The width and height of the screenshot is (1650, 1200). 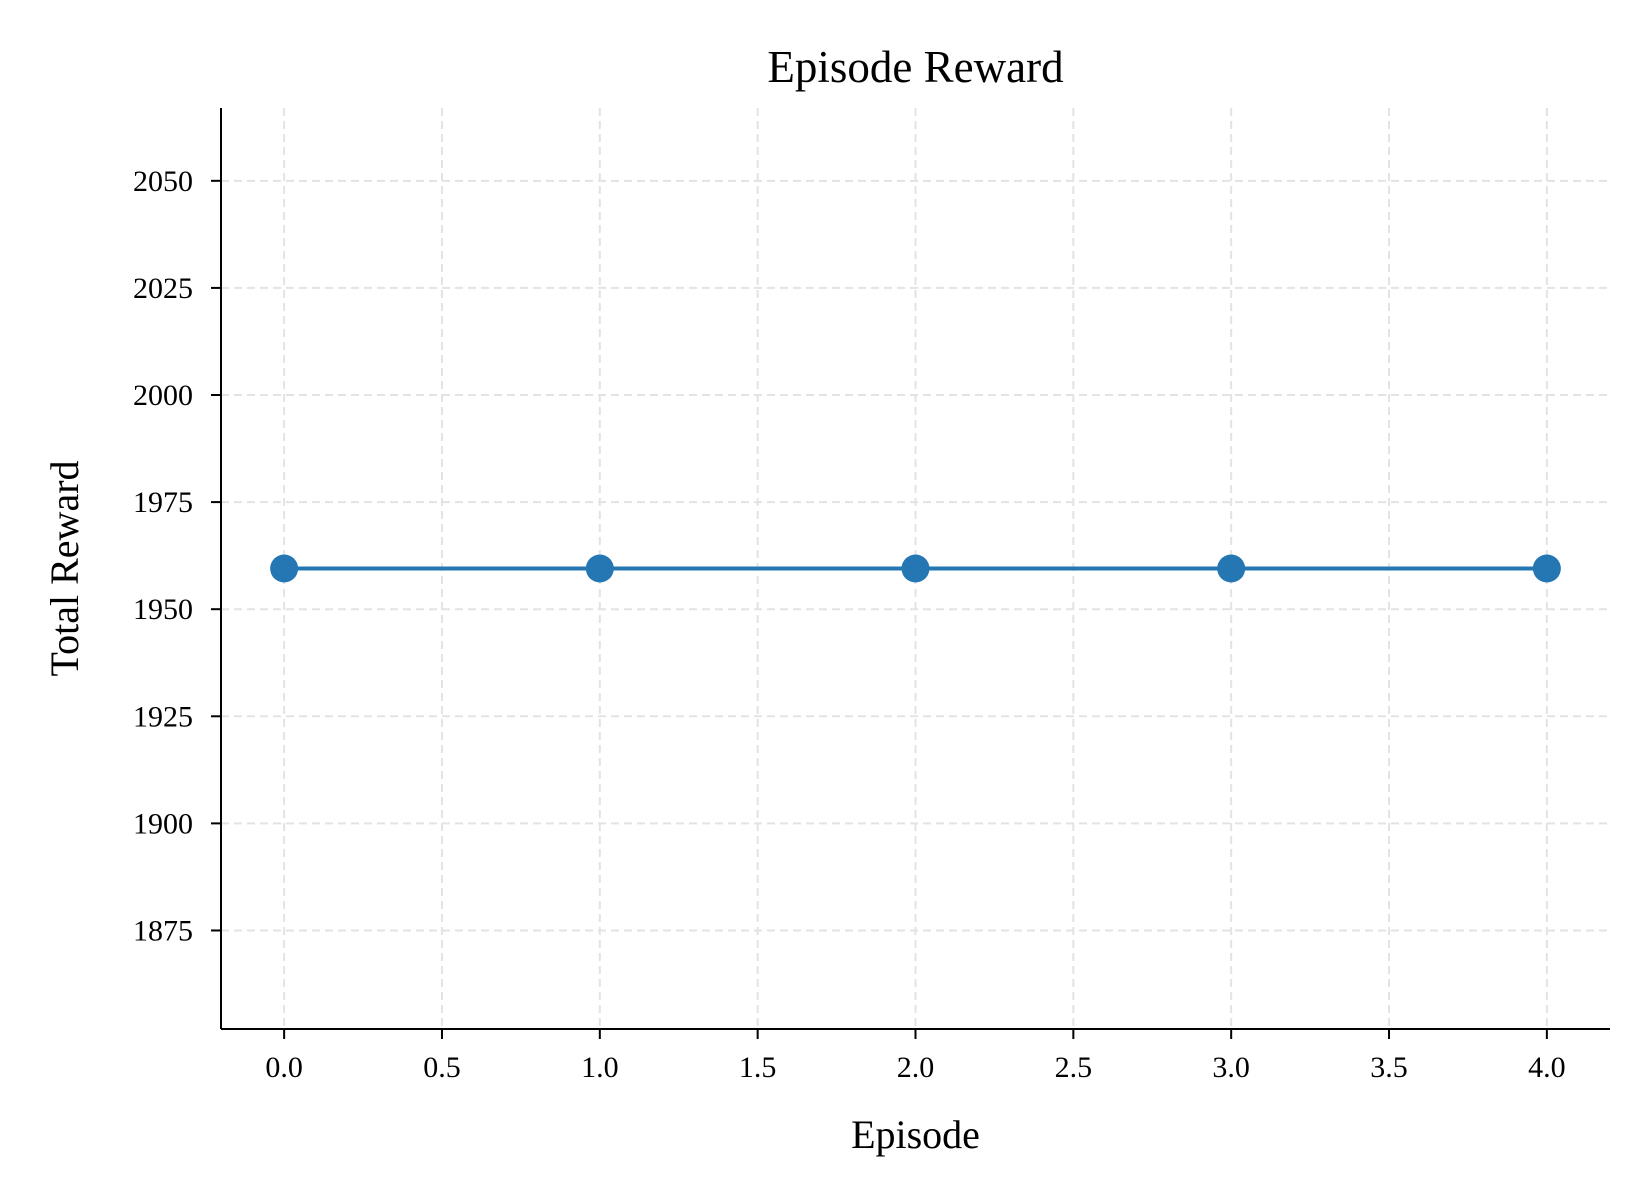 I want to click on x-tick-label-3: 1.5, so click(x=758, y=1067).